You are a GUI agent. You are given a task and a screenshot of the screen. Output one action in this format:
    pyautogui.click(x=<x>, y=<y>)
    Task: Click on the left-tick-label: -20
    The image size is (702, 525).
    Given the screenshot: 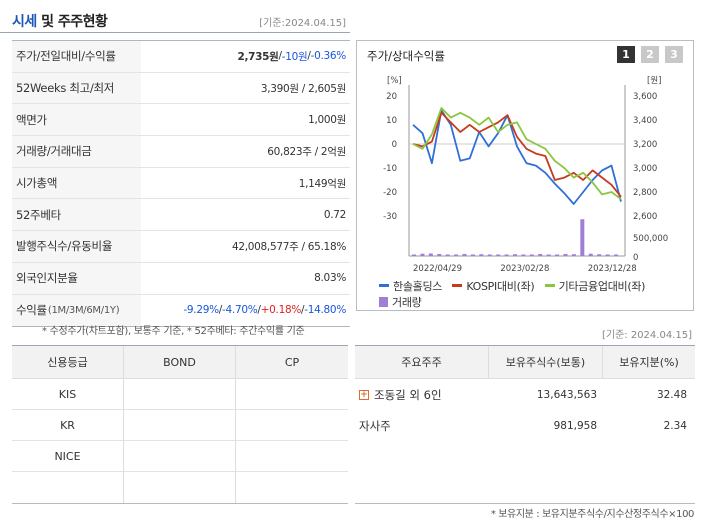 What is the action you would take?
    pyautogui.click(x=390, y=193)
    